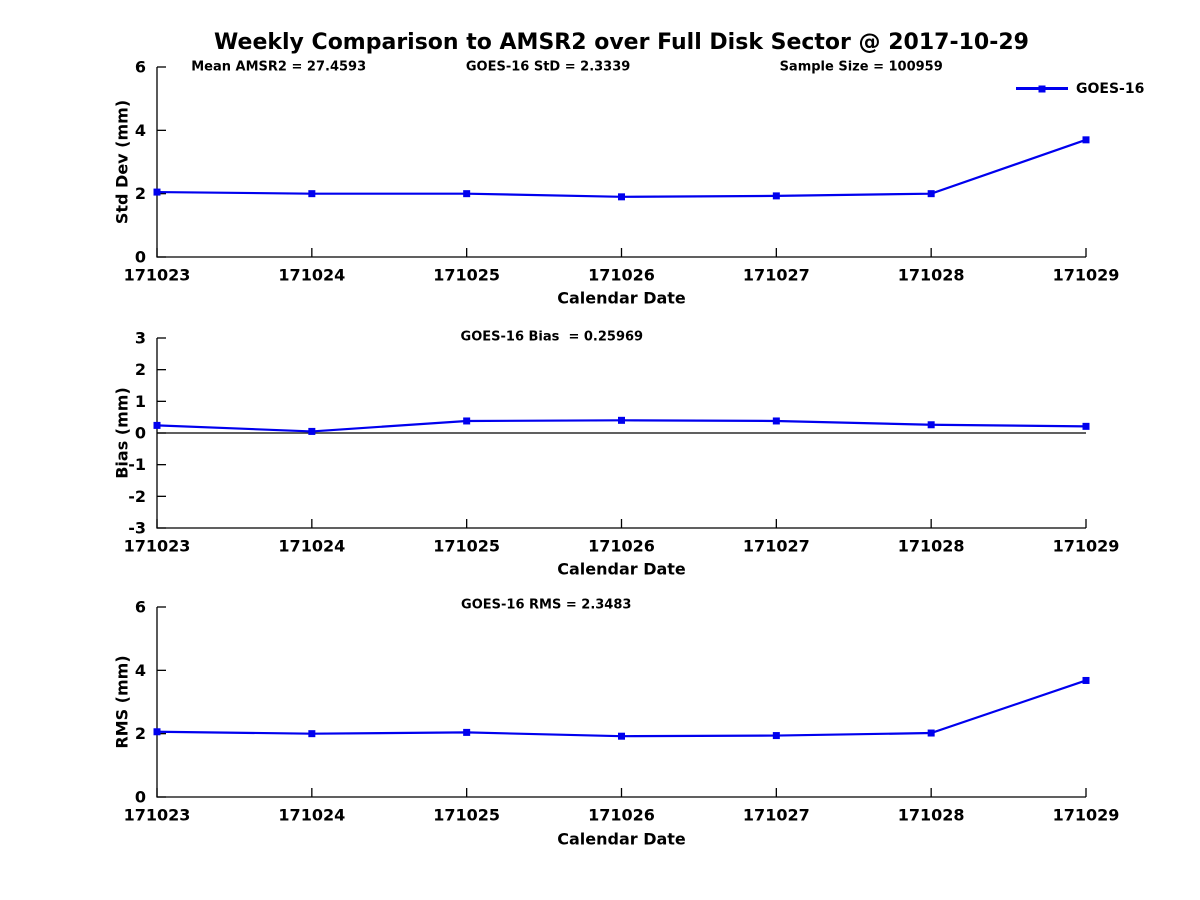  Describe the element at coordinates (552, 337) in the screenshot. I see `annotation-text: GOES-16 Bias = 0.25969` at that location.